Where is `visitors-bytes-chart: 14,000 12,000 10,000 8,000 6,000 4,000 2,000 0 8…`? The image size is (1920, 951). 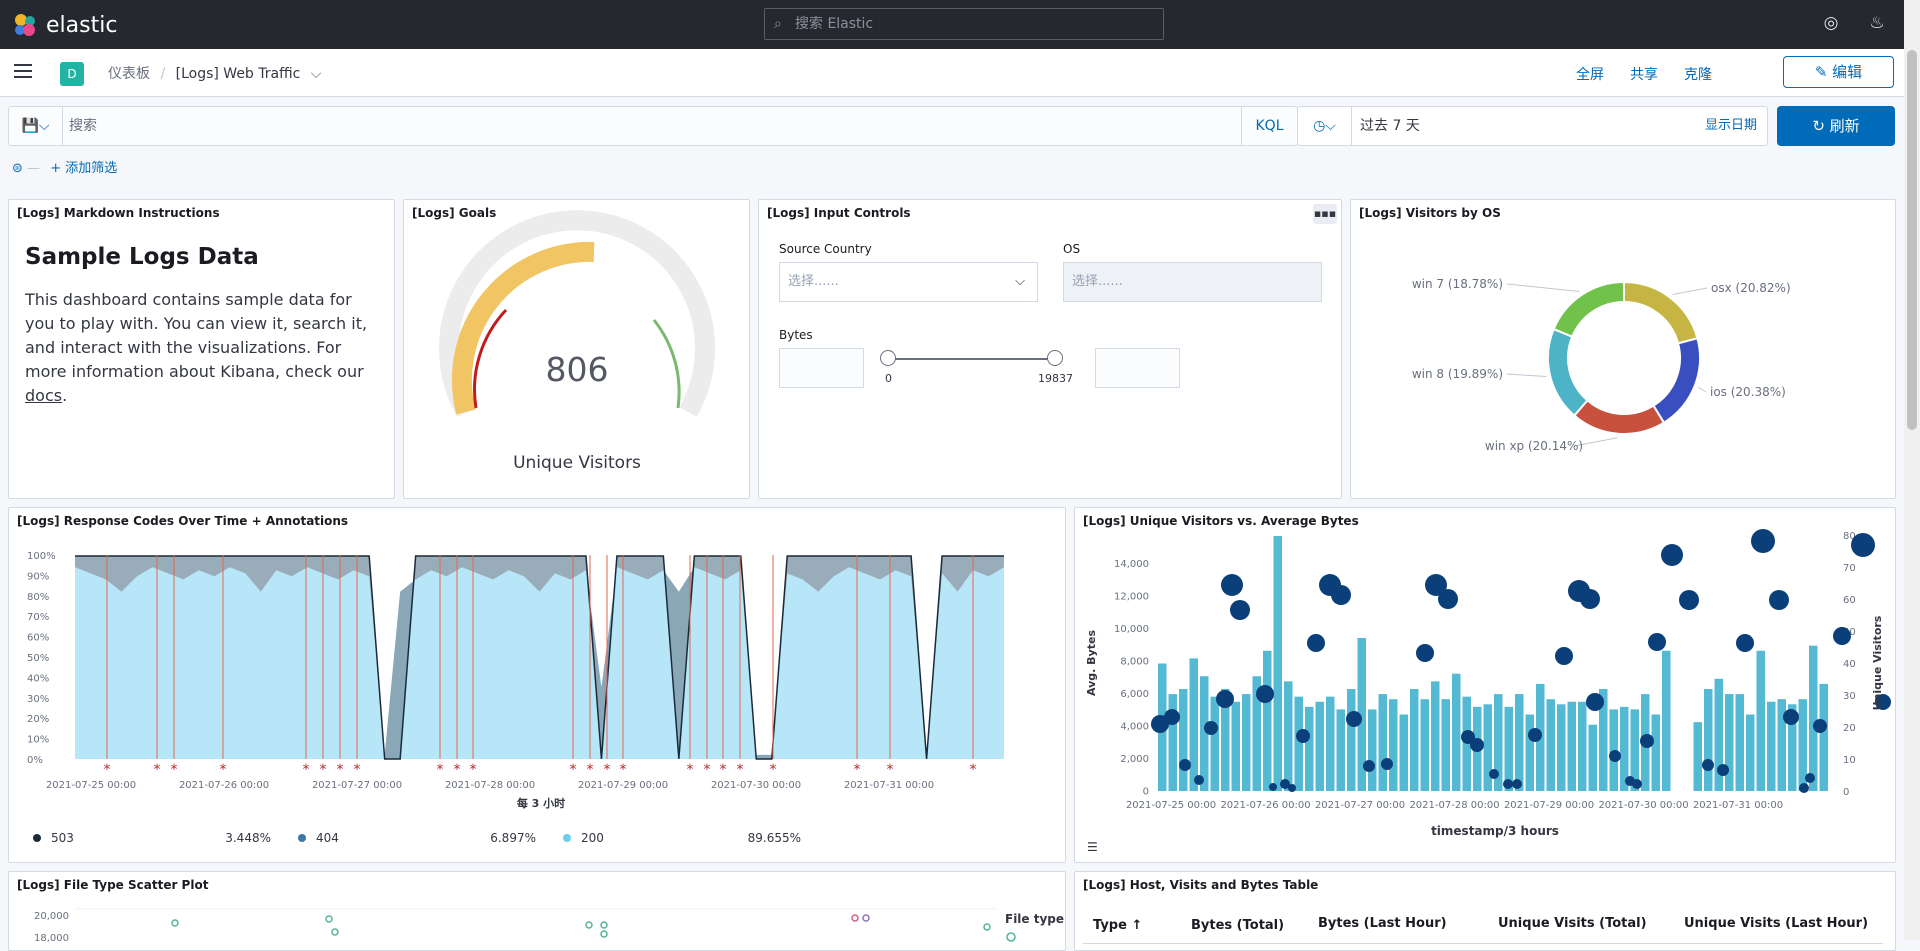 visitors-bytes-chart: 14,000 12,000 10,000 8,000 6,000 4,000 2,000 0 8… is located at coordinates (1488, 691).